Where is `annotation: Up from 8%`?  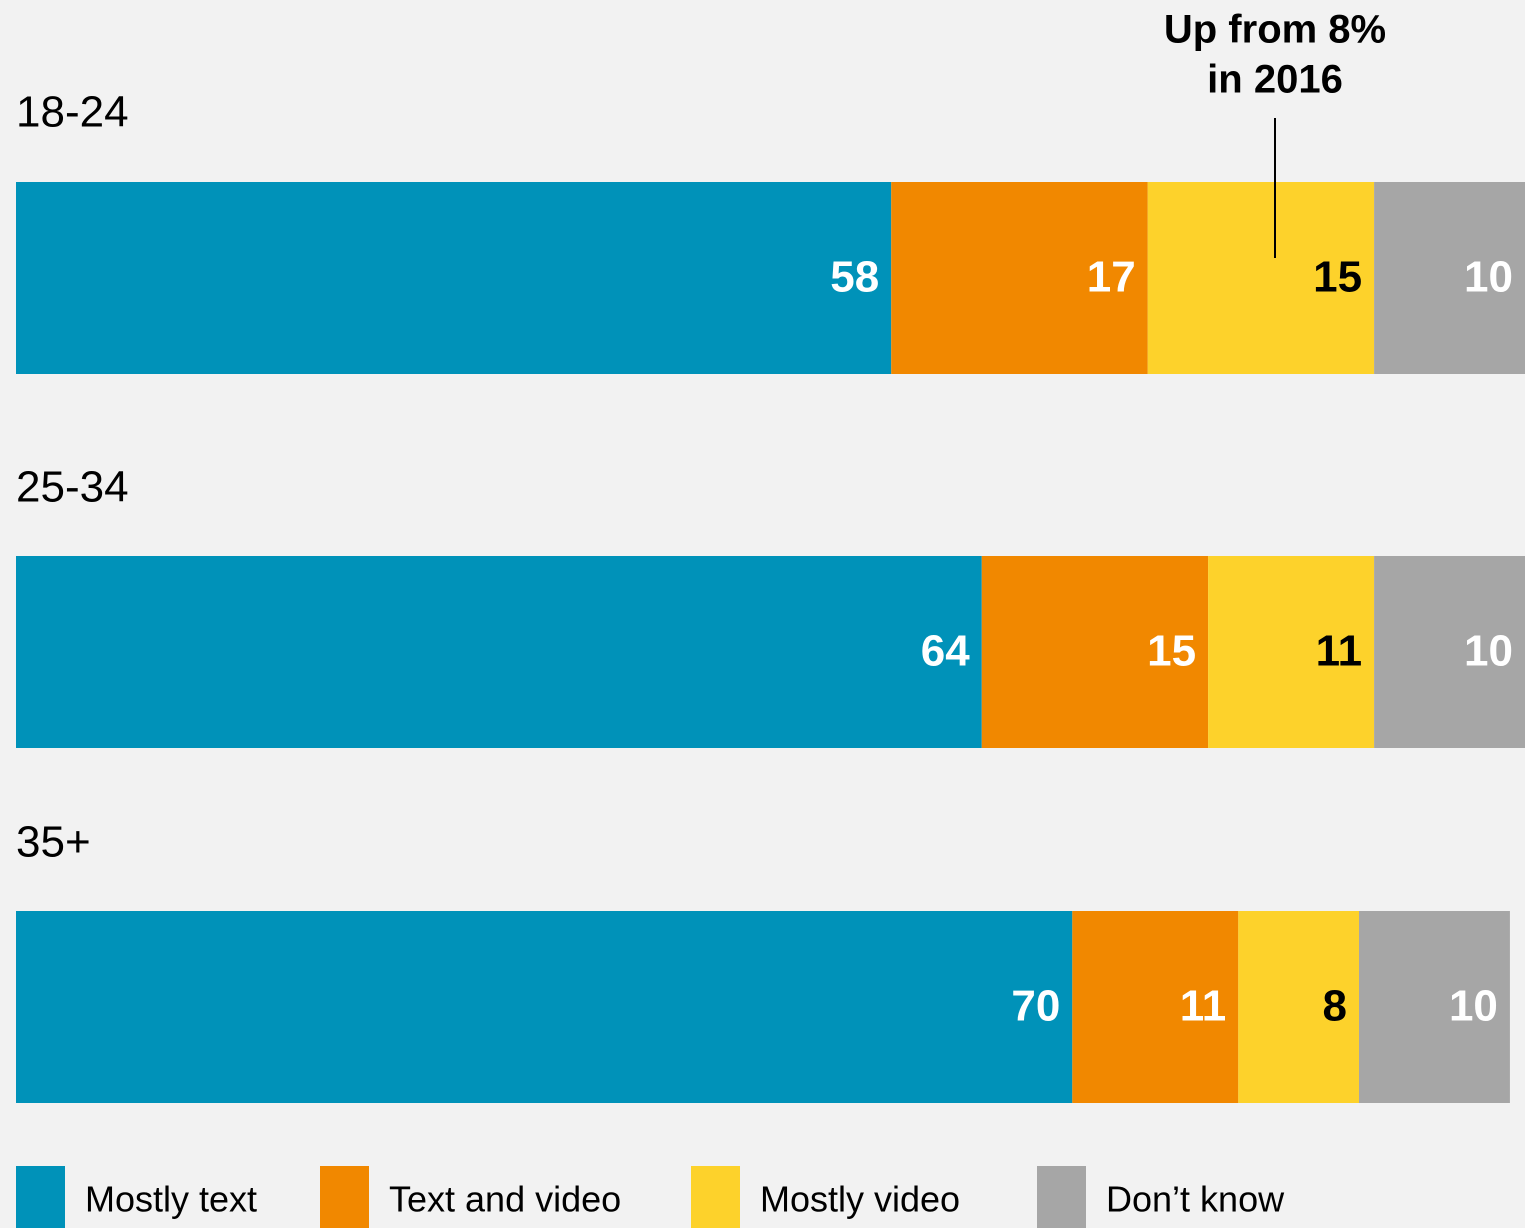 annotation: Up from 8% is located at coordinates (1275, 30).